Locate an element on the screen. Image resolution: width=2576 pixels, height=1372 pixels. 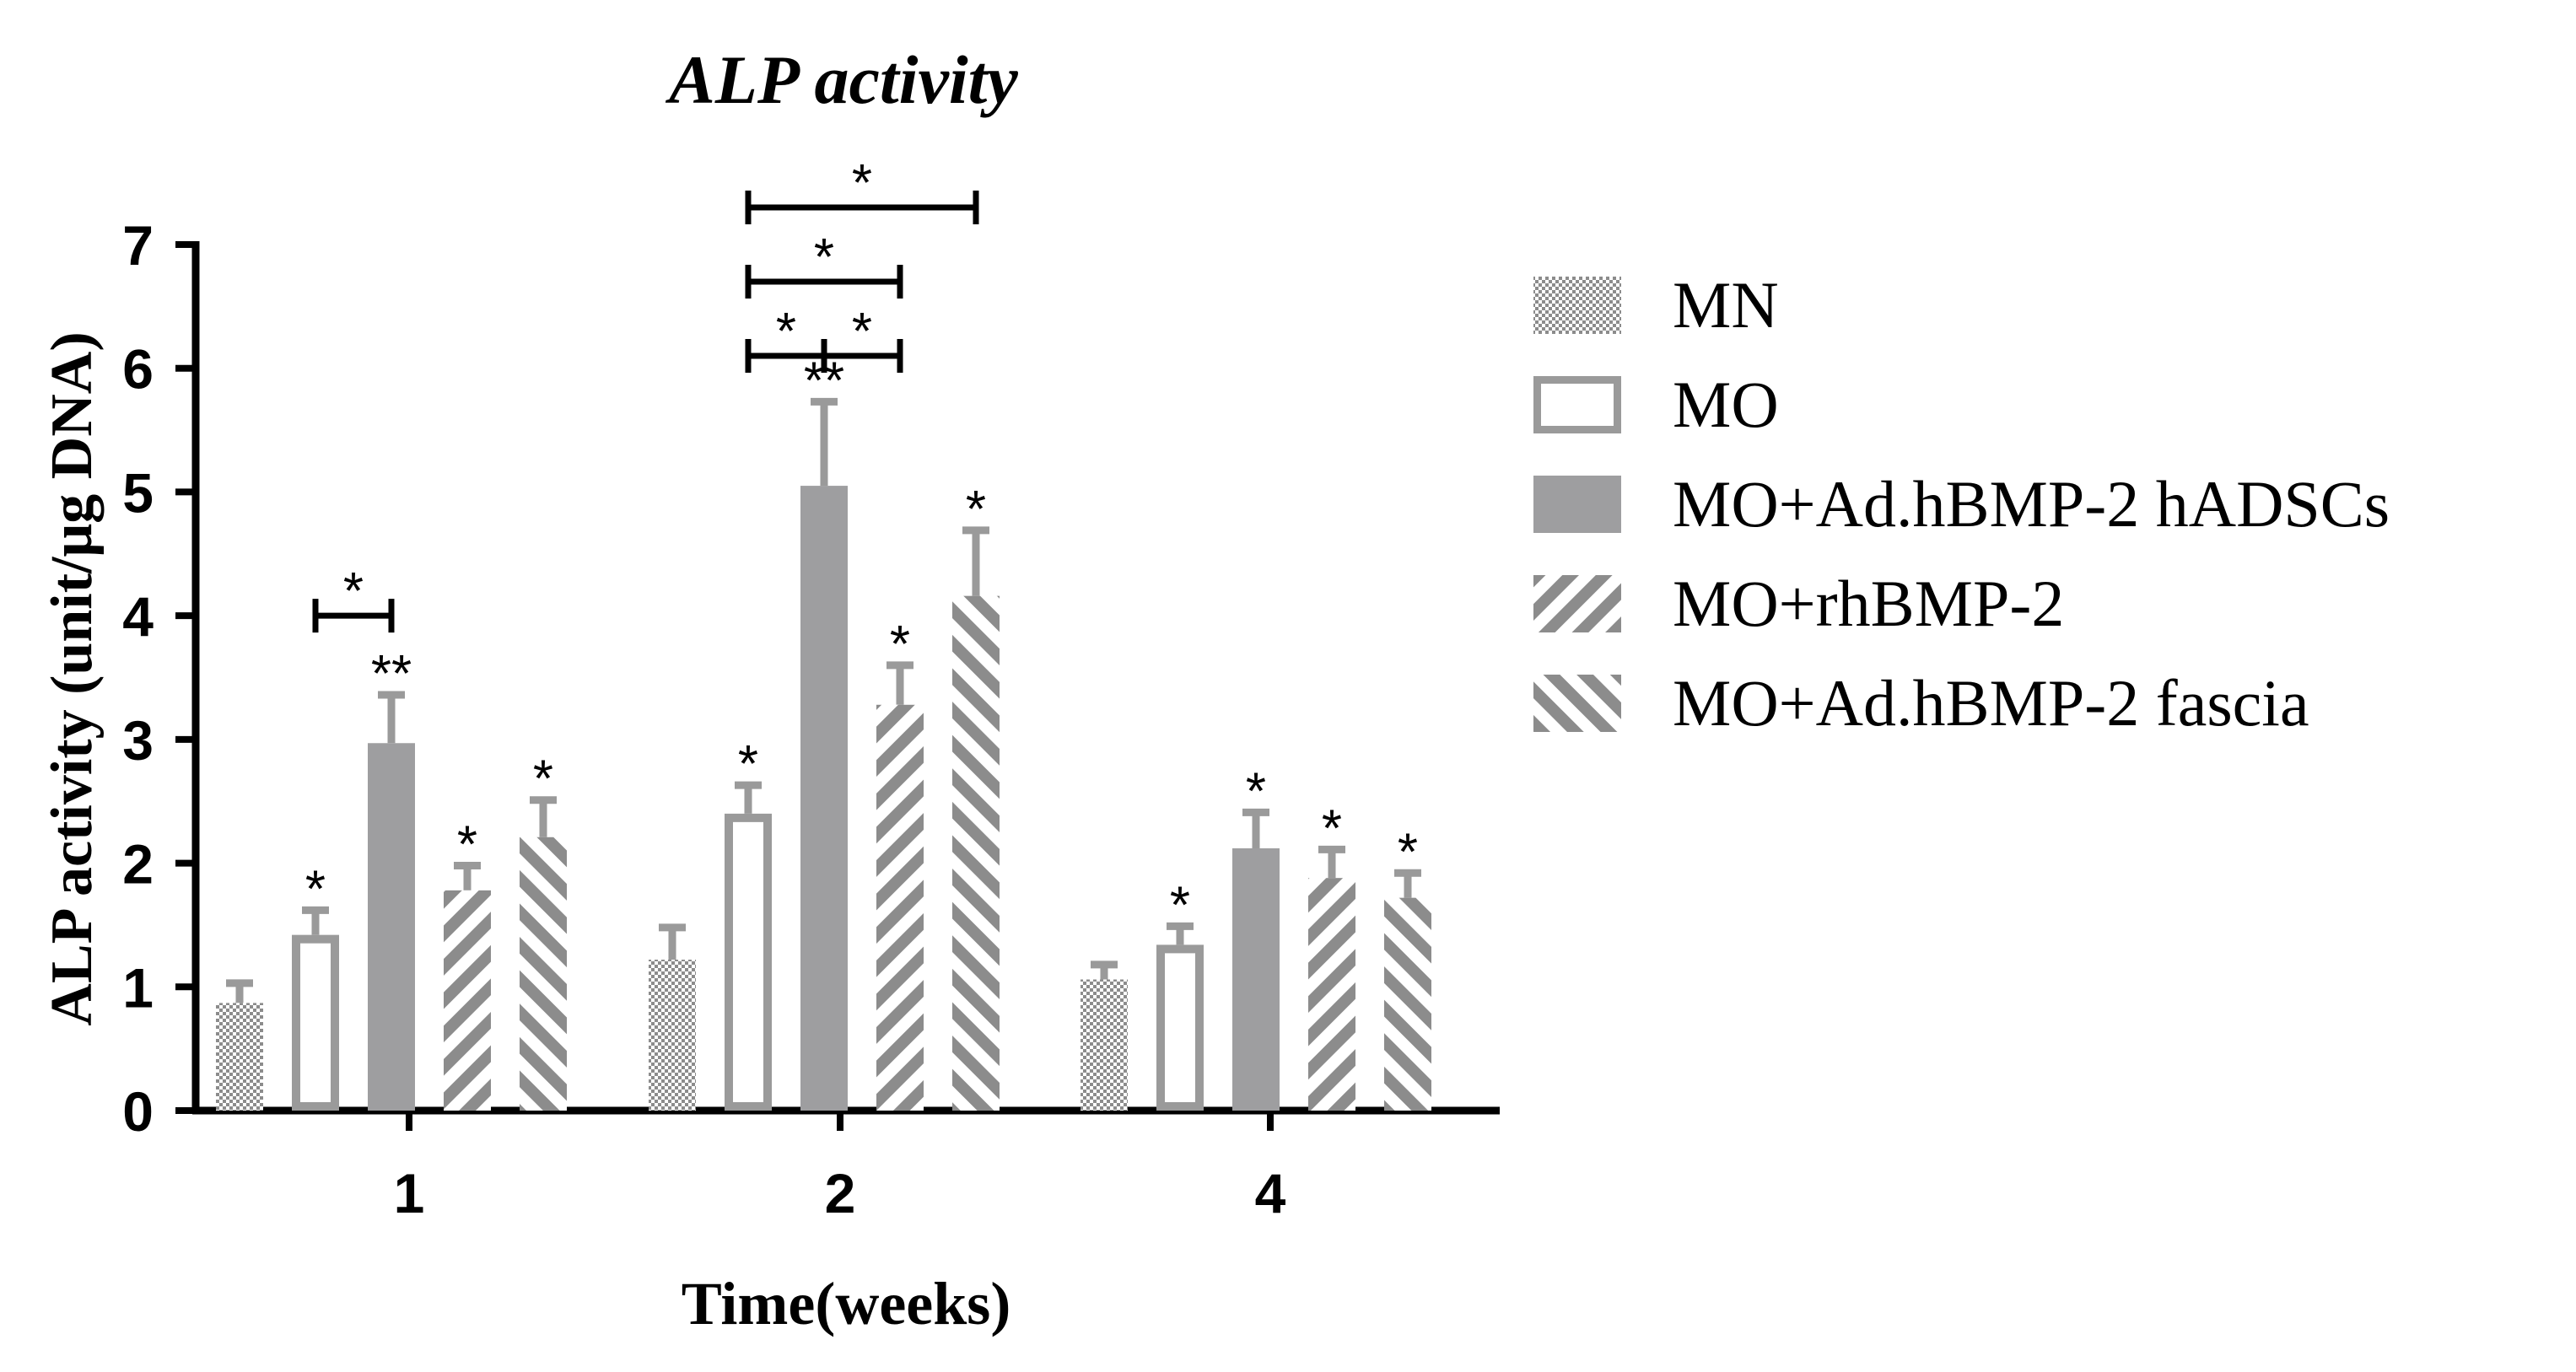
legend-item: MO+Ad.hBMP-2 fascia is located at coordinates (1921, 703).